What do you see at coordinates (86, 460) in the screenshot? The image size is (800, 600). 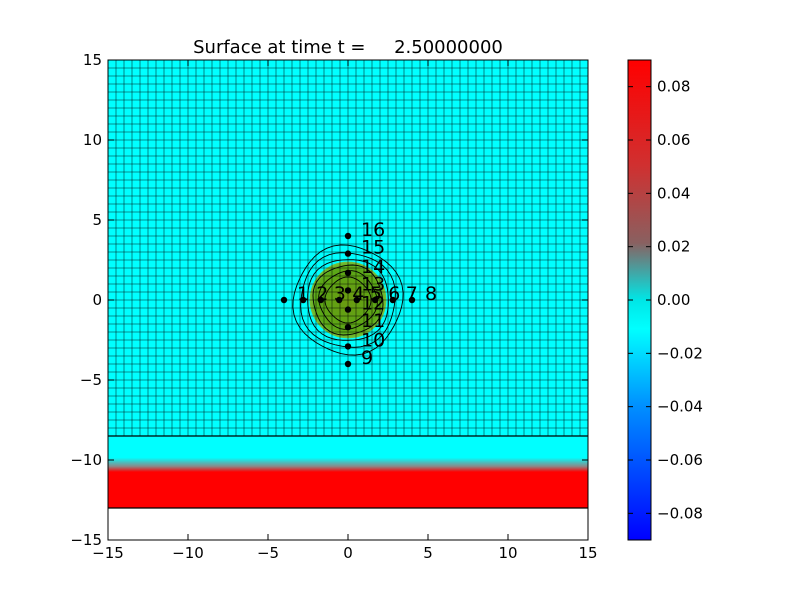 I see `y-tick-label: −10` at bounding box center [86, 460].